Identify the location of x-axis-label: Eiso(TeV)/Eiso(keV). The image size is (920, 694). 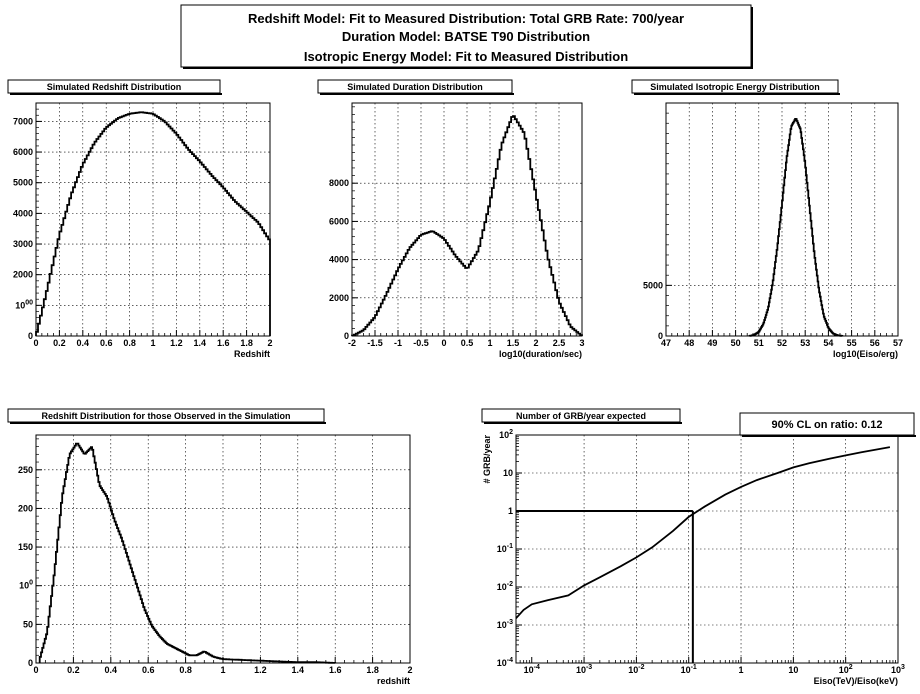
(856, 681).